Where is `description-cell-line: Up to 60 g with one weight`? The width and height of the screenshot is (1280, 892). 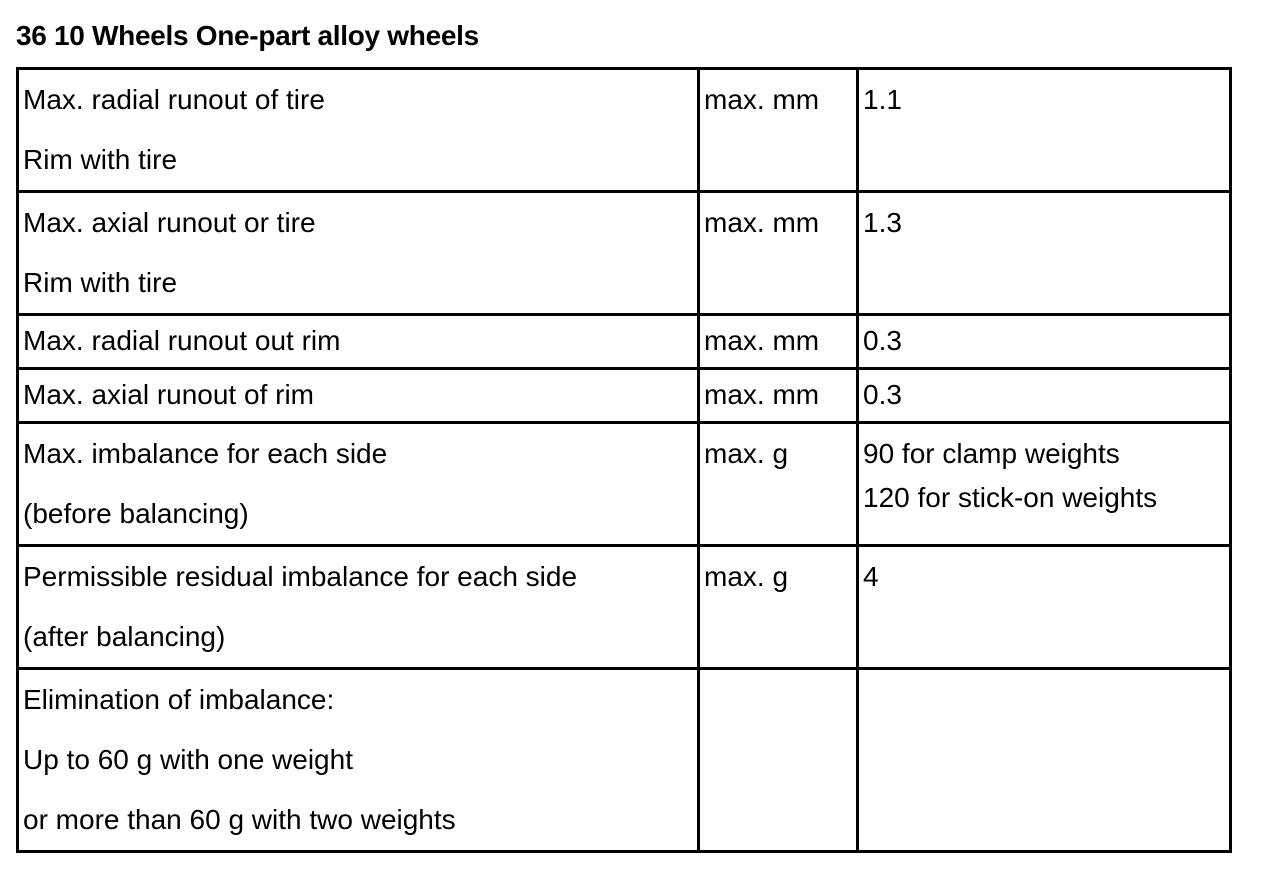 description-cell-line: Up to 60 g with one weight is located at coordinates (188, 759).